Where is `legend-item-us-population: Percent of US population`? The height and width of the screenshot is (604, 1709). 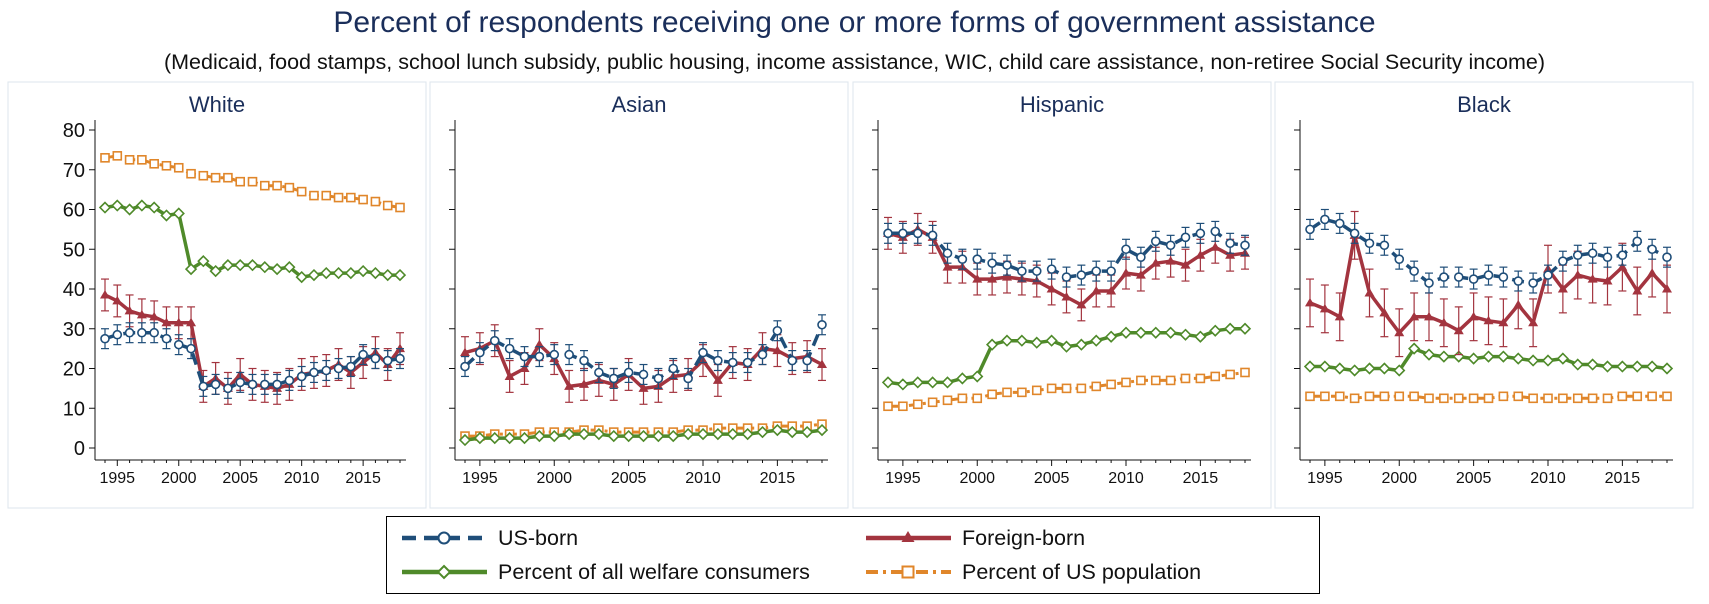
legend-item-us-population: Percent of US population is located at coordinates (1031, 572).